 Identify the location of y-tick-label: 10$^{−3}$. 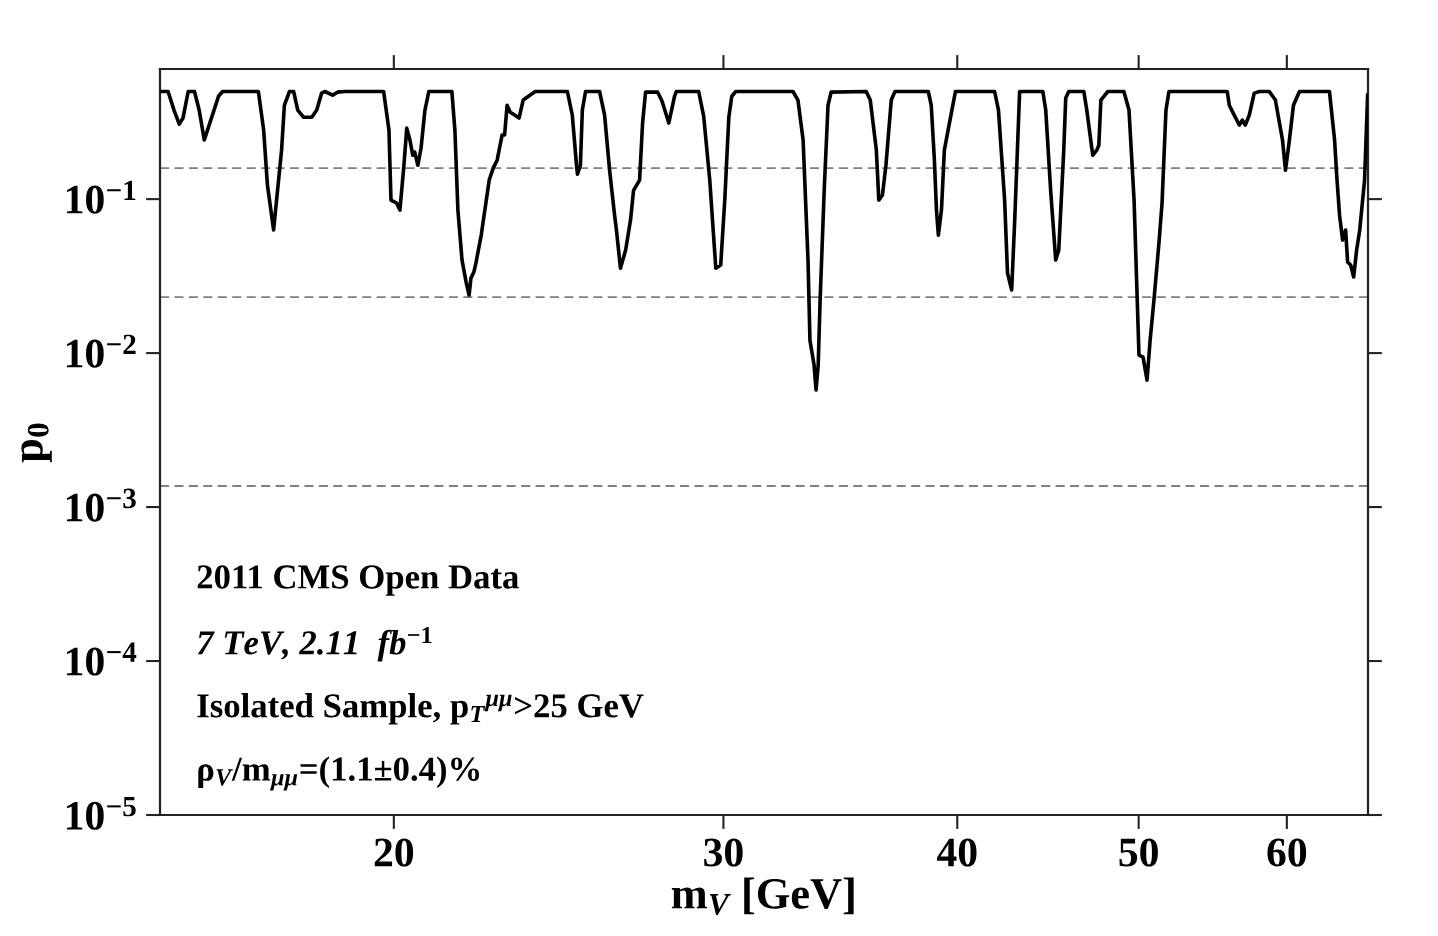
(101, 505).